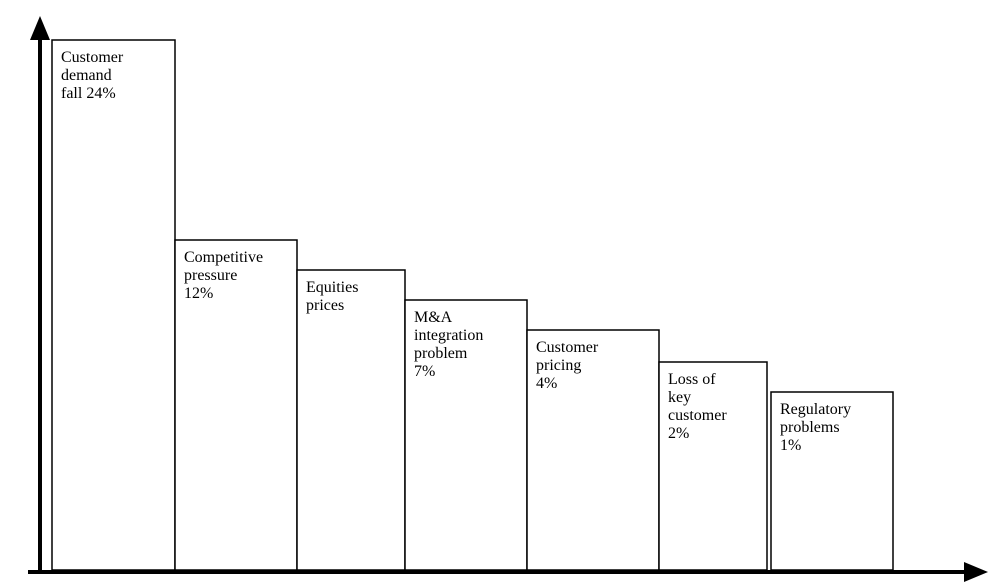 The height and width of the screenshot is (586, 990). What do you see at coordinates (325, 305) in the screenshot?
I see `bar-label: prices` at bounding box center [325, 305].